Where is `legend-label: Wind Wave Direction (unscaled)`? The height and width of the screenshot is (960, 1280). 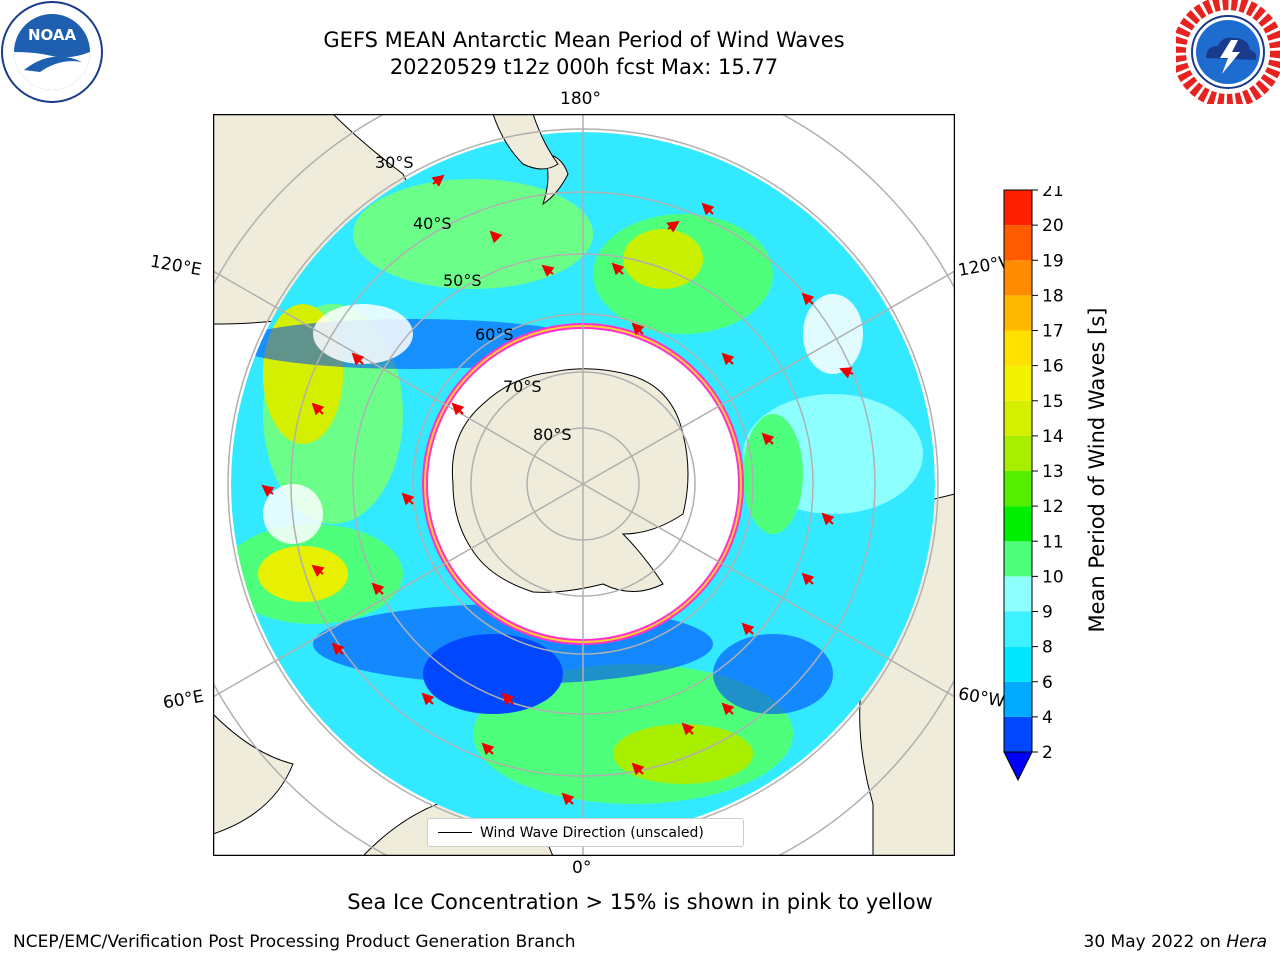 legend-label: Wind Wave Direction (unscaled) is located at coordinates (592, 832).